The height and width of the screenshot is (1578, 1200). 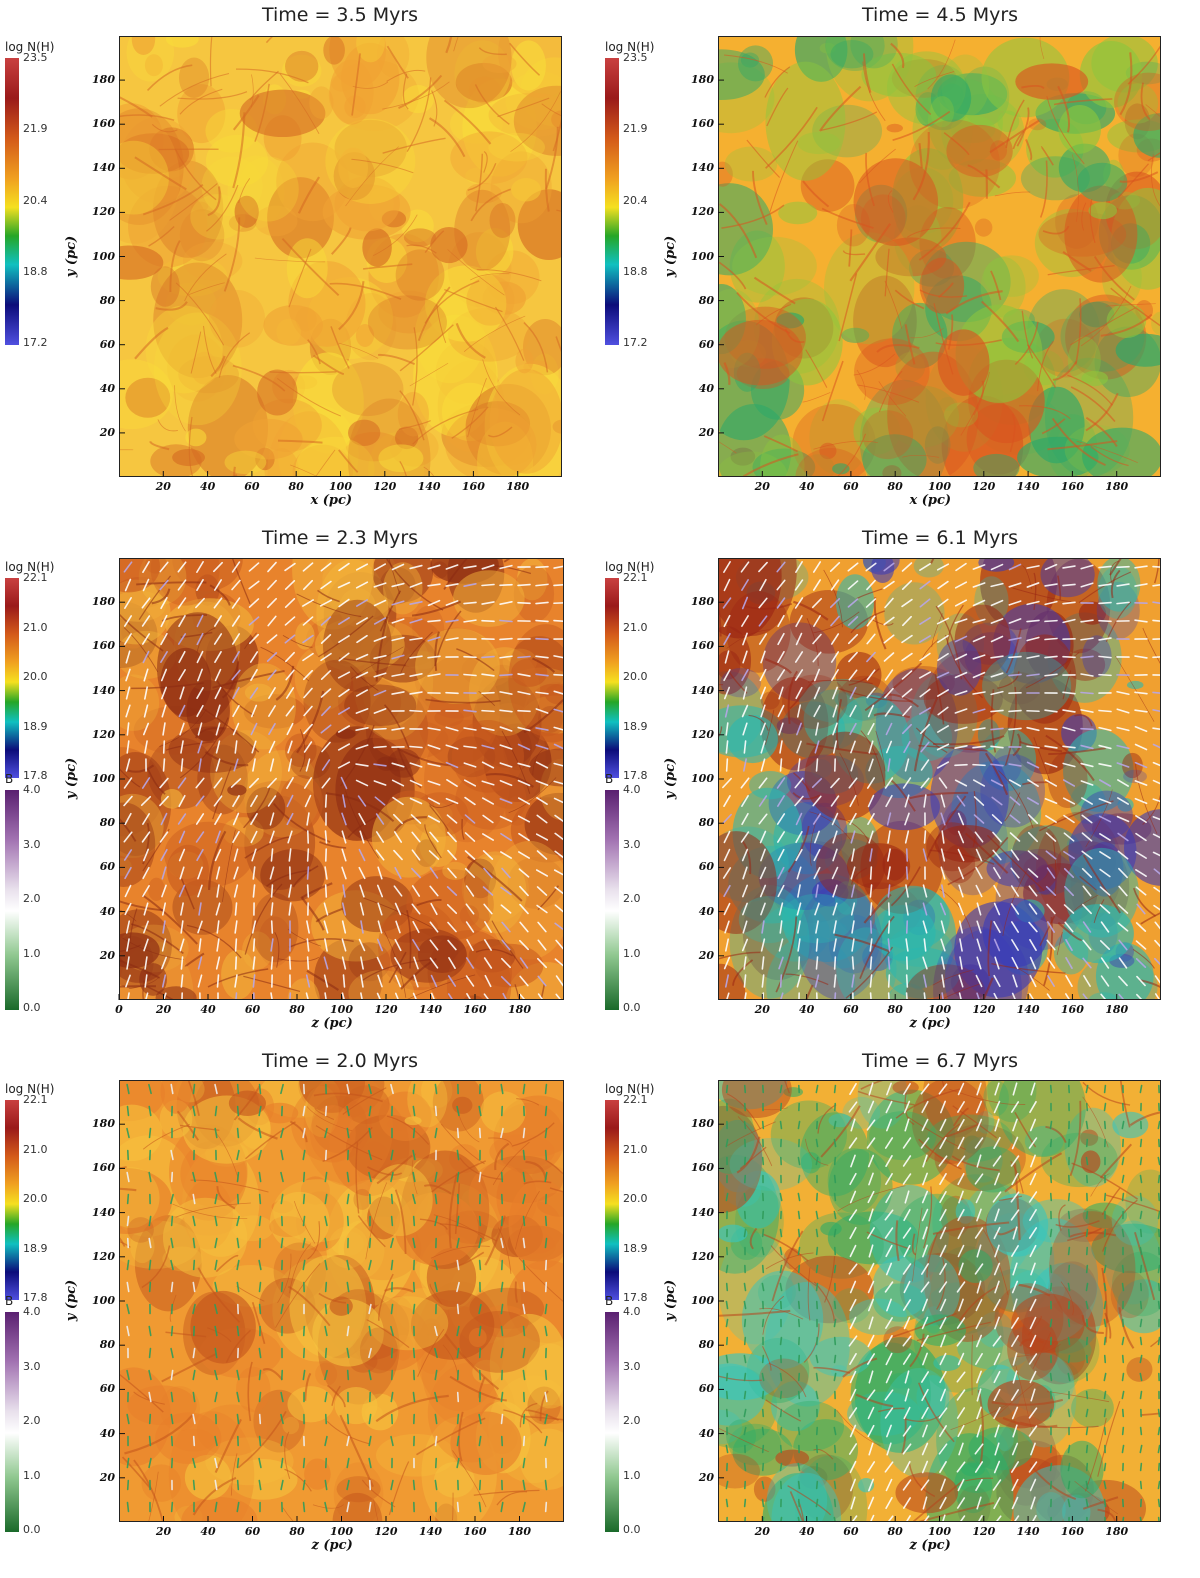 I want to click on y-tick-label: 60, so click(x=107, y=344).